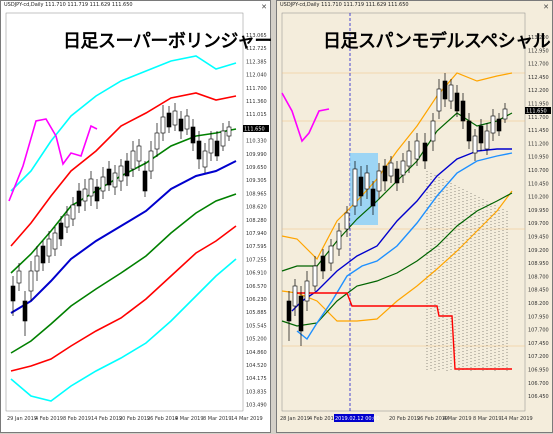  I want to click on left-y-tick-label: 108.620, so click(256, 208).